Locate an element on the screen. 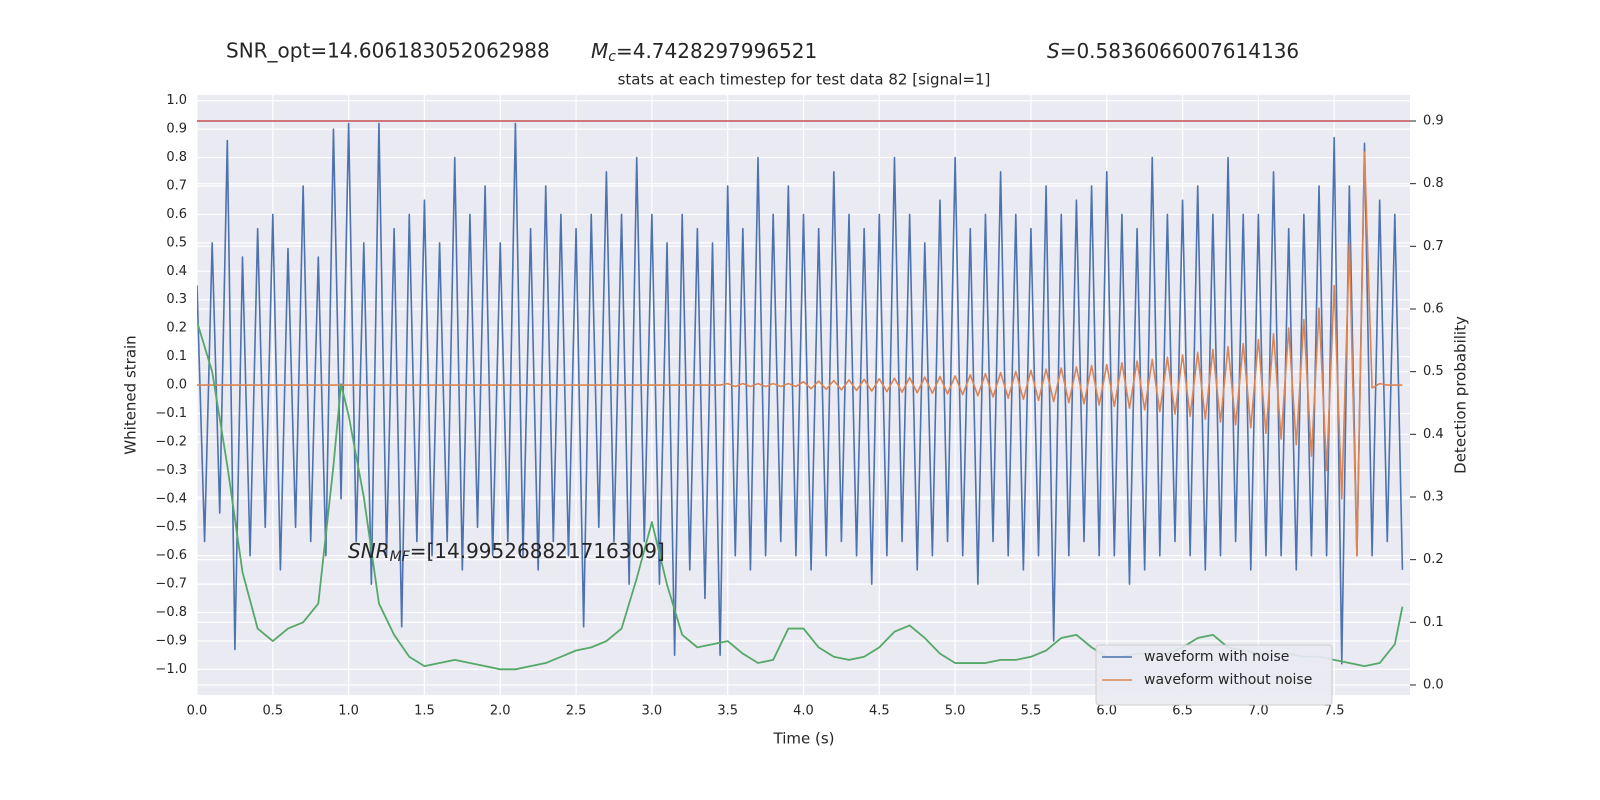 The image size is (1600, 800). y-tick-label: 0.4 is located at coordinates (176, 271).